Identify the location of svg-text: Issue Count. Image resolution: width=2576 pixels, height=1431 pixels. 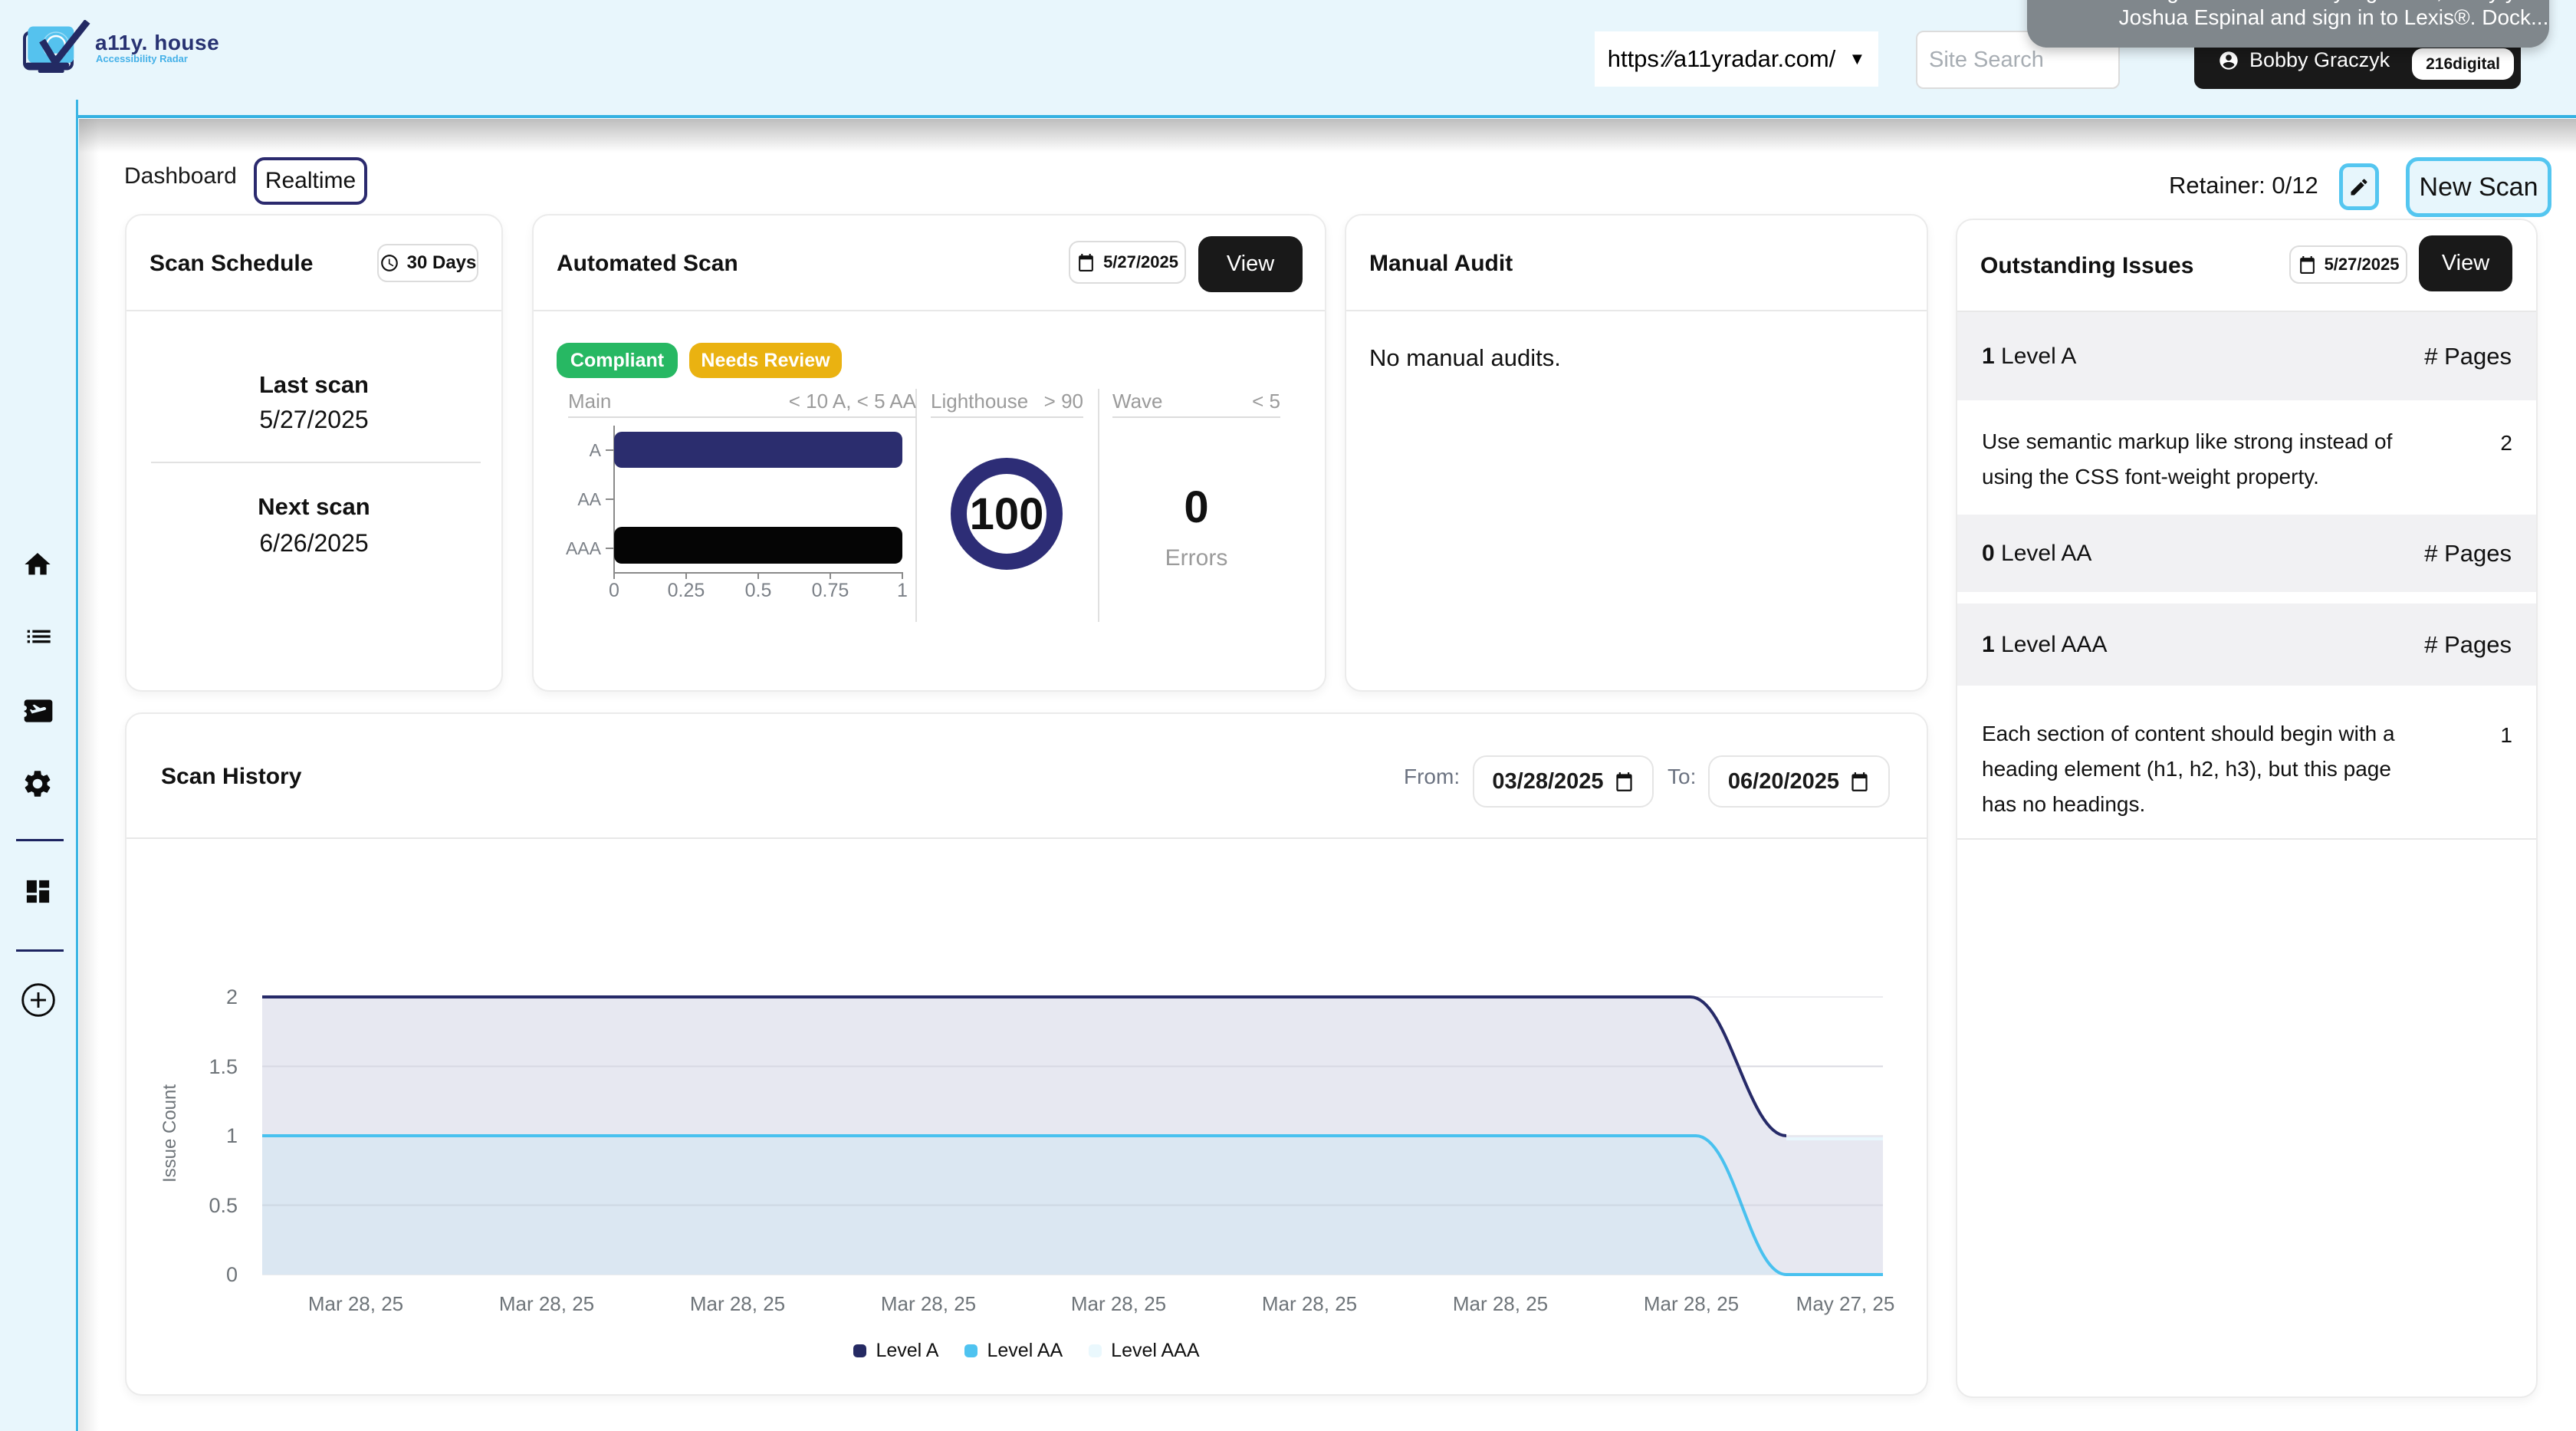
(169, 1134).